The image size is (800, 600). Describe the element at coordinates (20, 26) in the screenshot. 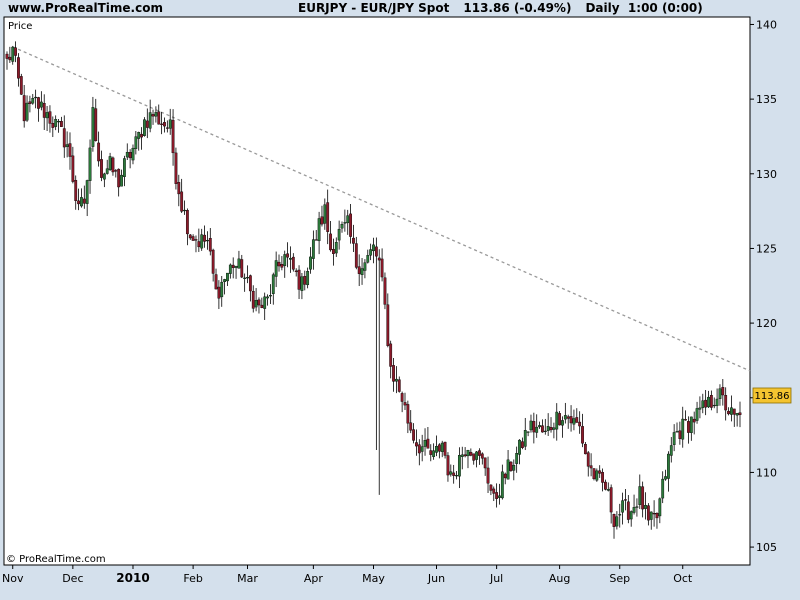

I see `panel-label: Price` at that location.